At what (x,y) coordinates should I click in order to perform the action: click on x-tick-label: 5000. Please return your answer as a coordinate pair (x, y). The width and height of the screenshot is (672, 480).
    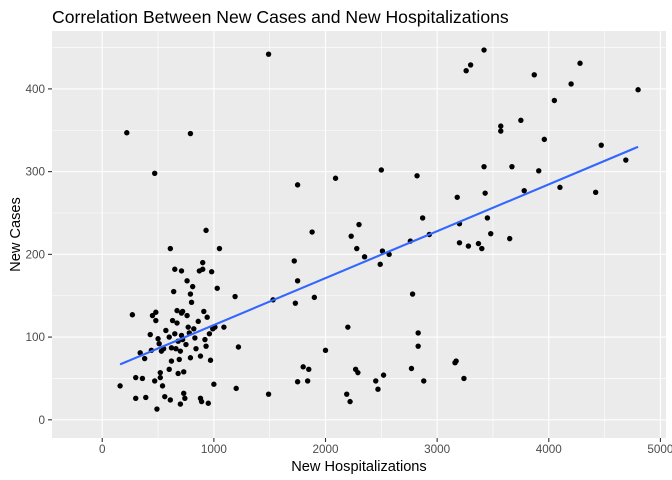
    Looking at the image, I should click on (659, 449).